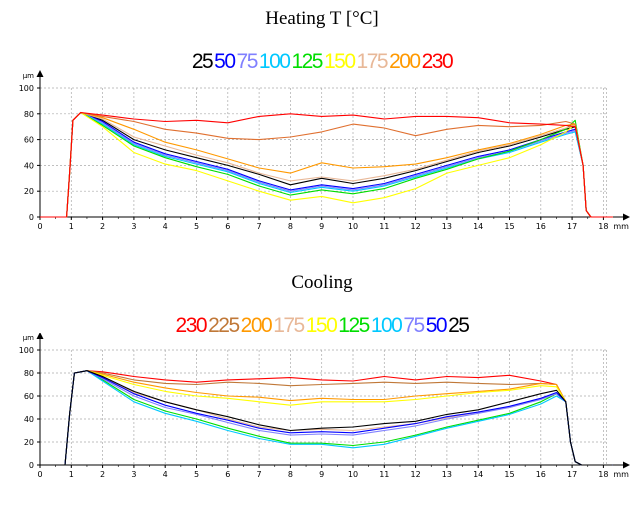 This screenshot has height=515, width=644. What do you see at coordinates (322, 282) in the screenshot?
I see `cooling-chart-title: Cooling` at bounding box center [322, 282].